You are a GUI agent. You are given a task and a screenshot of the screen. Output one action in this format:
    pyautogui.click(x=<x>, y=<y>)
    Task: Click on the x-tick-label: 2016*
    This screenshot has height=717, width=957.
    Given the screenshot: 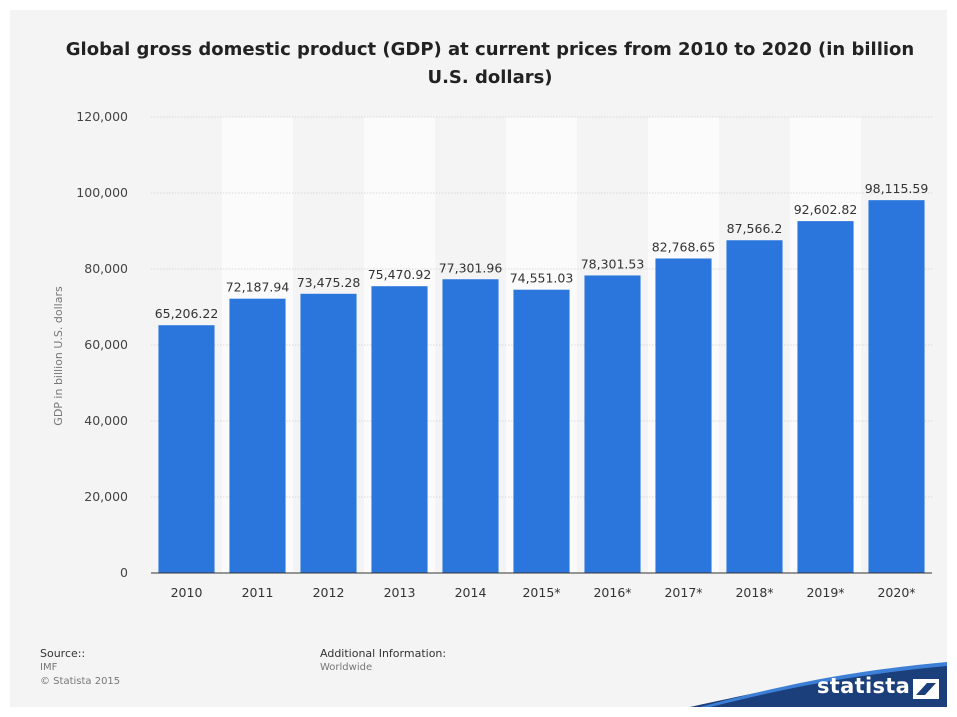 What is the action you would take?
    pyautogui.click(x=612, y=592)
    